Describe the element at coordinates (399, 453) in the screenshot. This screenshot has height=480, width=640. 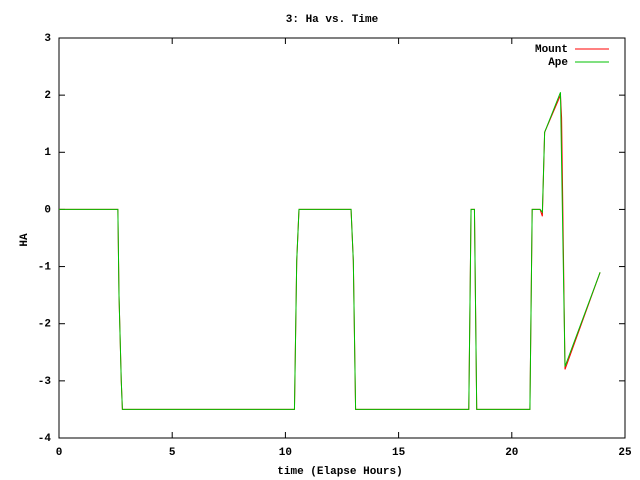
I see `x-tick-label: 15` at that location.